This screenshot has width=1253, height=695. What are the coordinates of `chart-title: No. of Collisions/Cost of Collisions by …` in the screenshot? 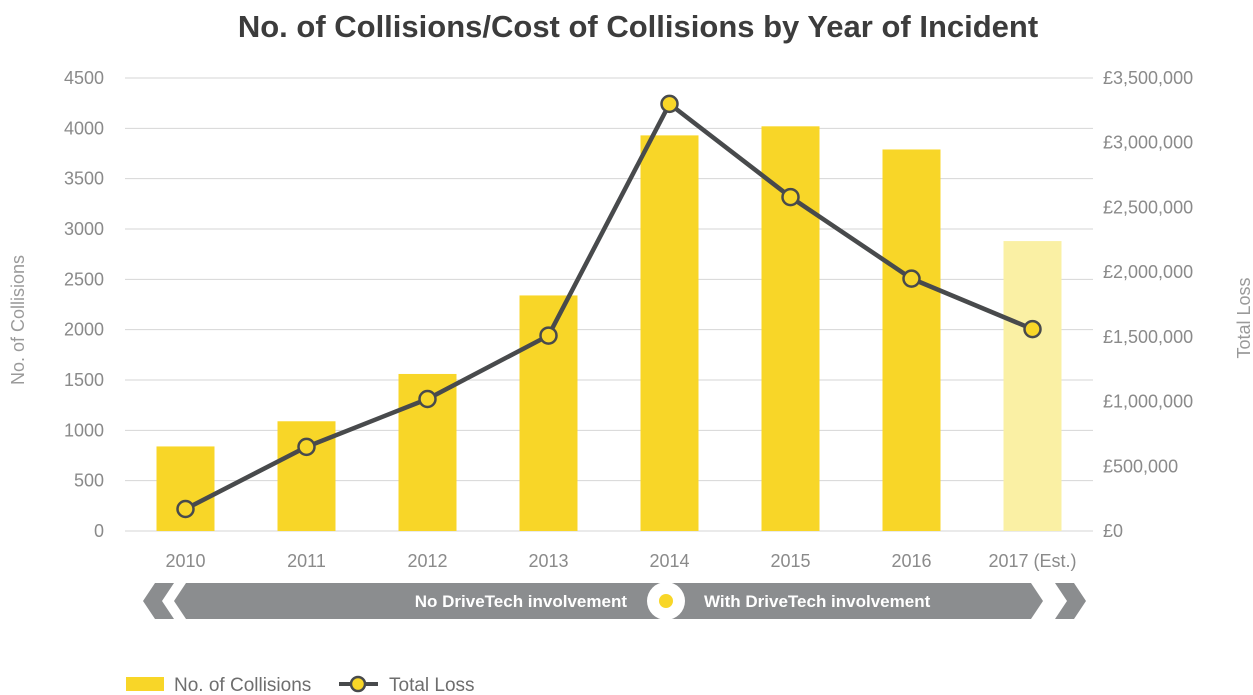 It's located at (638, 26).